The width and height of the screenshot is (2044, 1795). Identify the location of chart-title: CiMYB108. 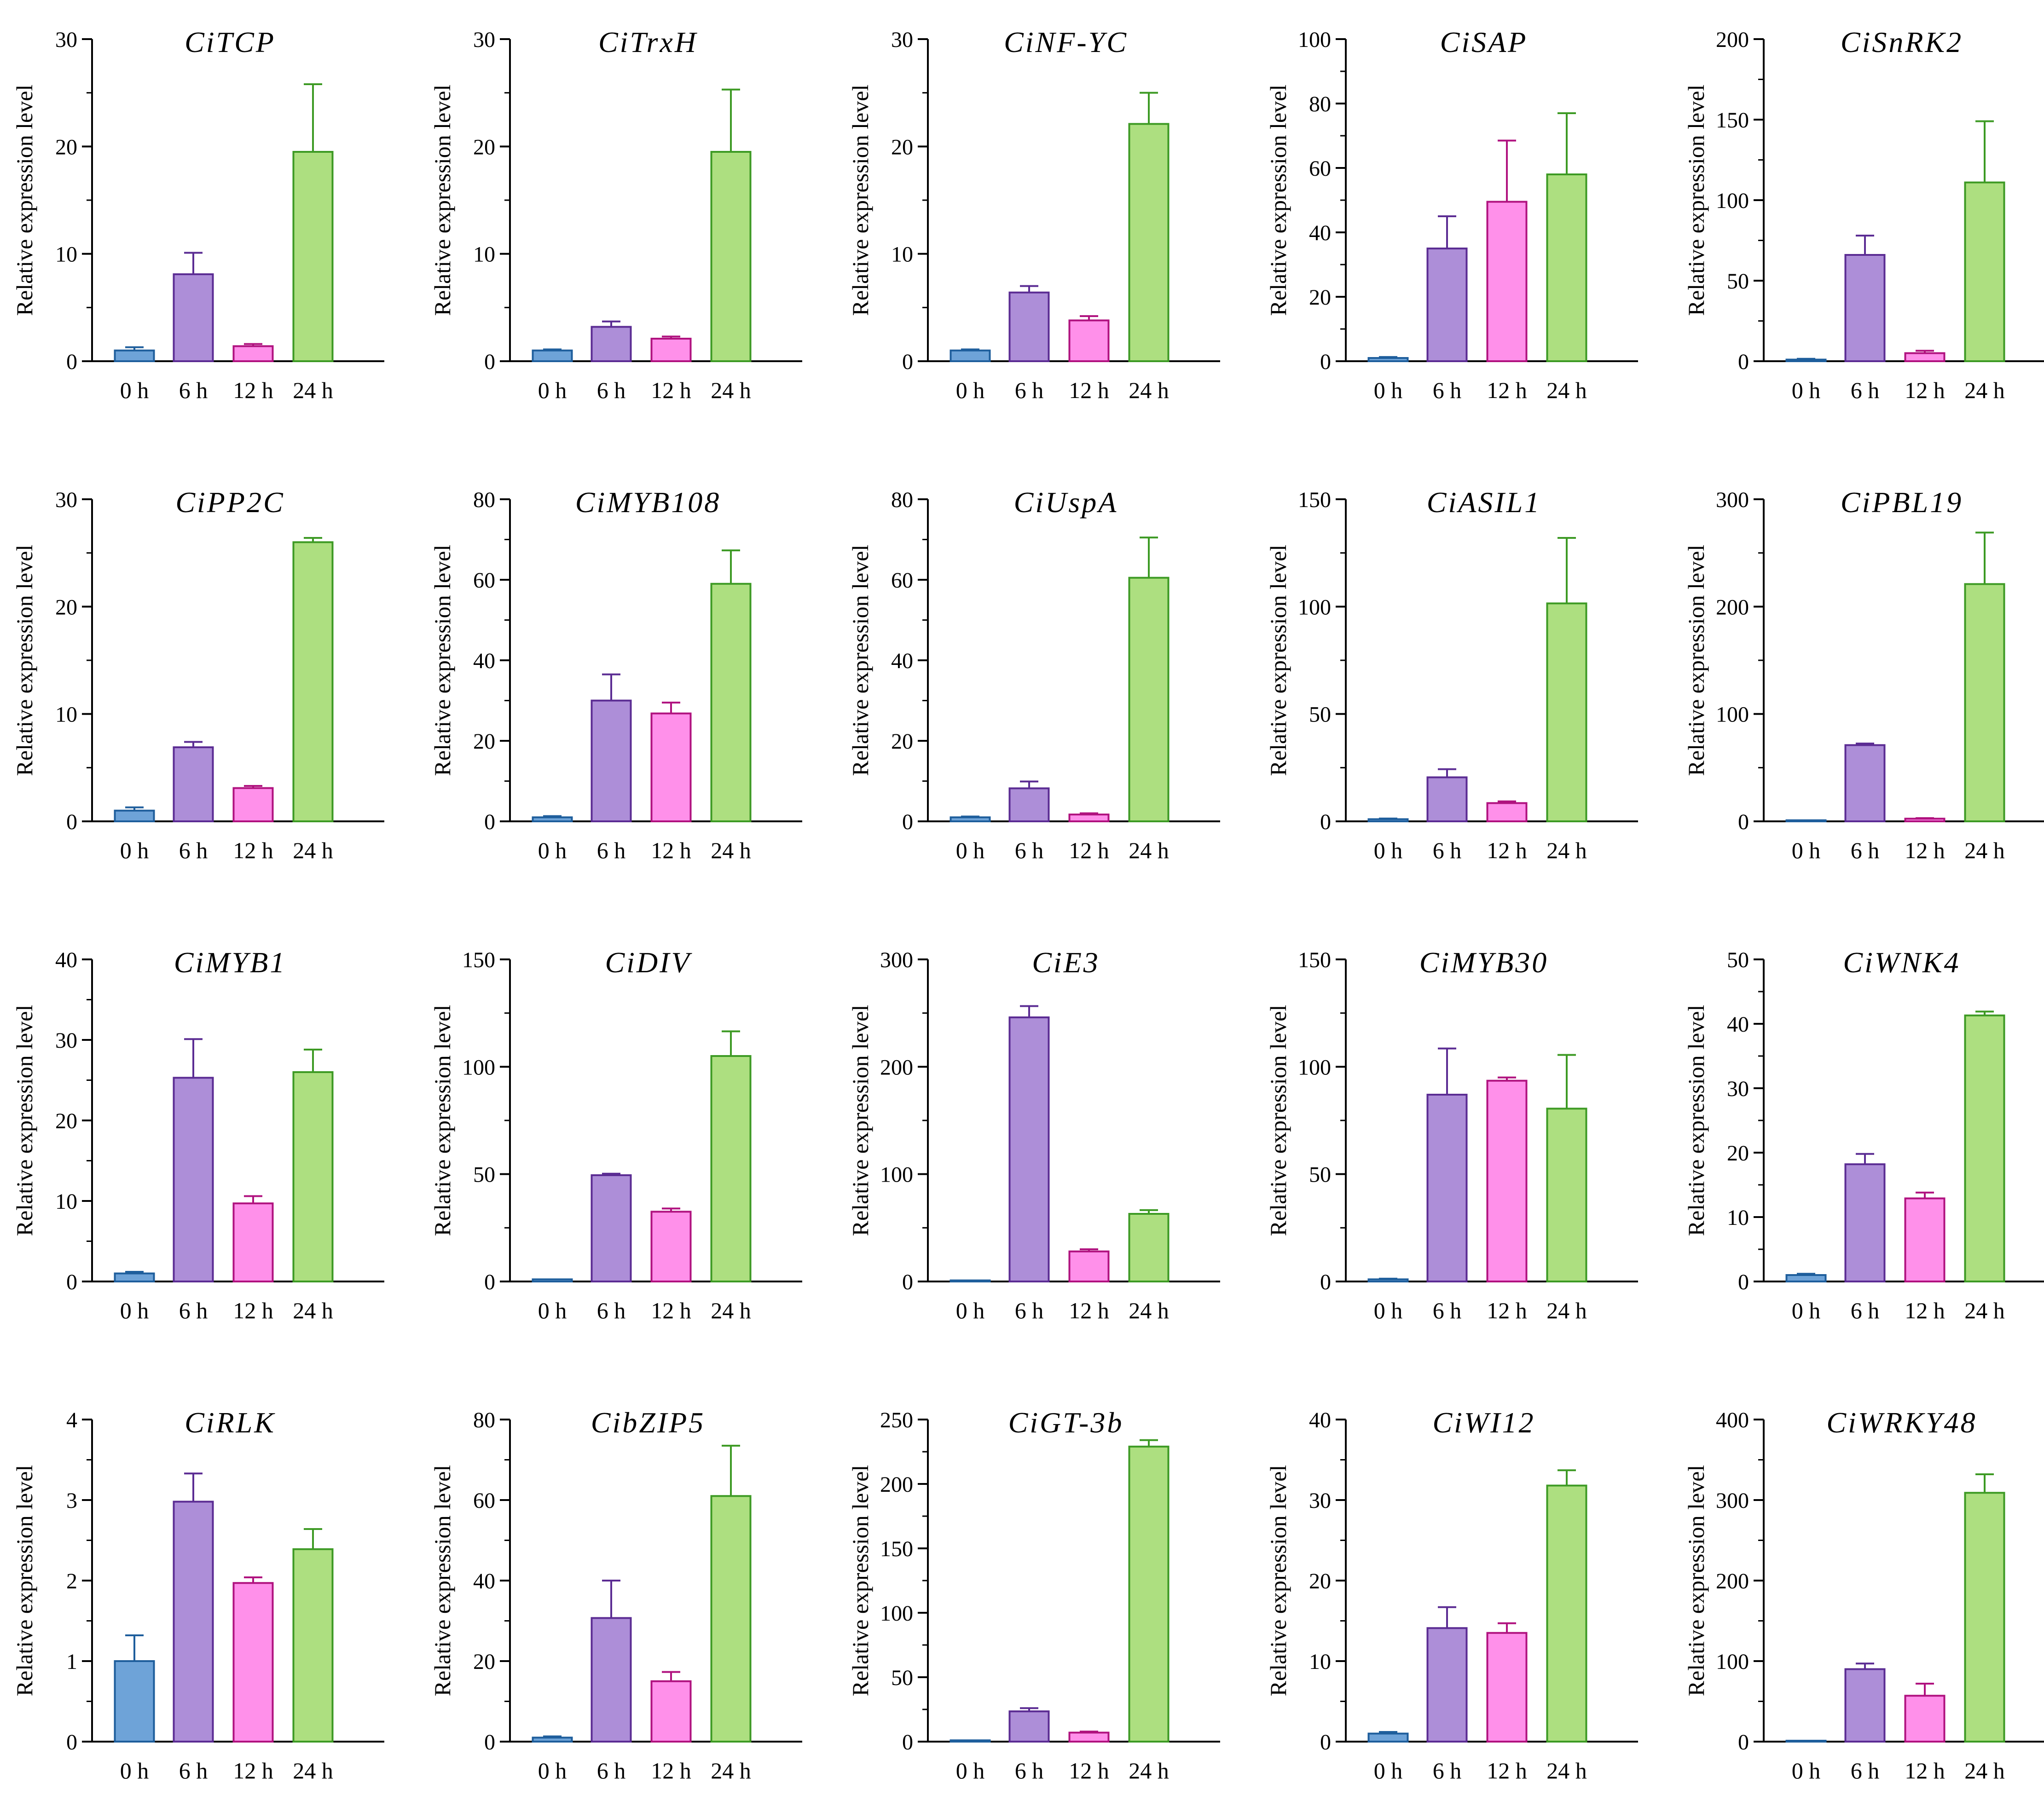
(648, 502).